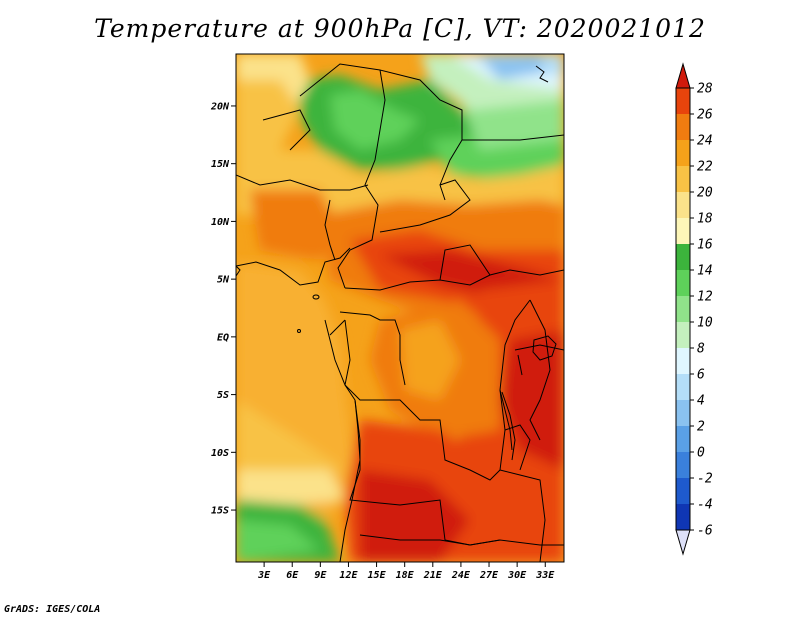 Image resolution: width=800 pixels, height=618 pixels. I want to click on lat-tick-label: 5N, so click(223, 280).